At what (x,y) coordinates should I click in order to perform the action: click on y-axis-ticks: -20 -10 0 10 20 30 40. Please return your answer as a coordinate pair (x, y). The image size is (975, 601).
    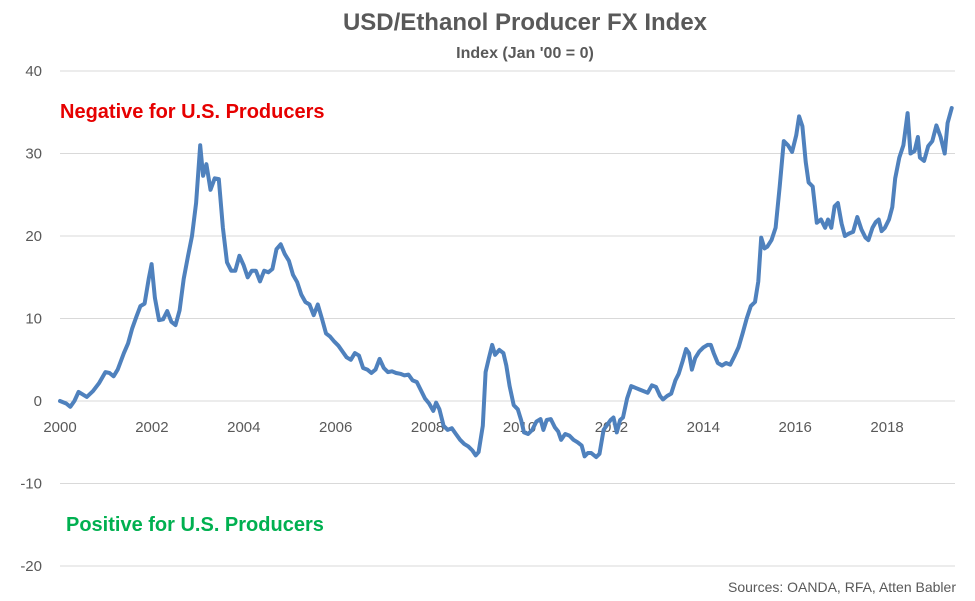
    Looking at the image, I should click on (31, 319).